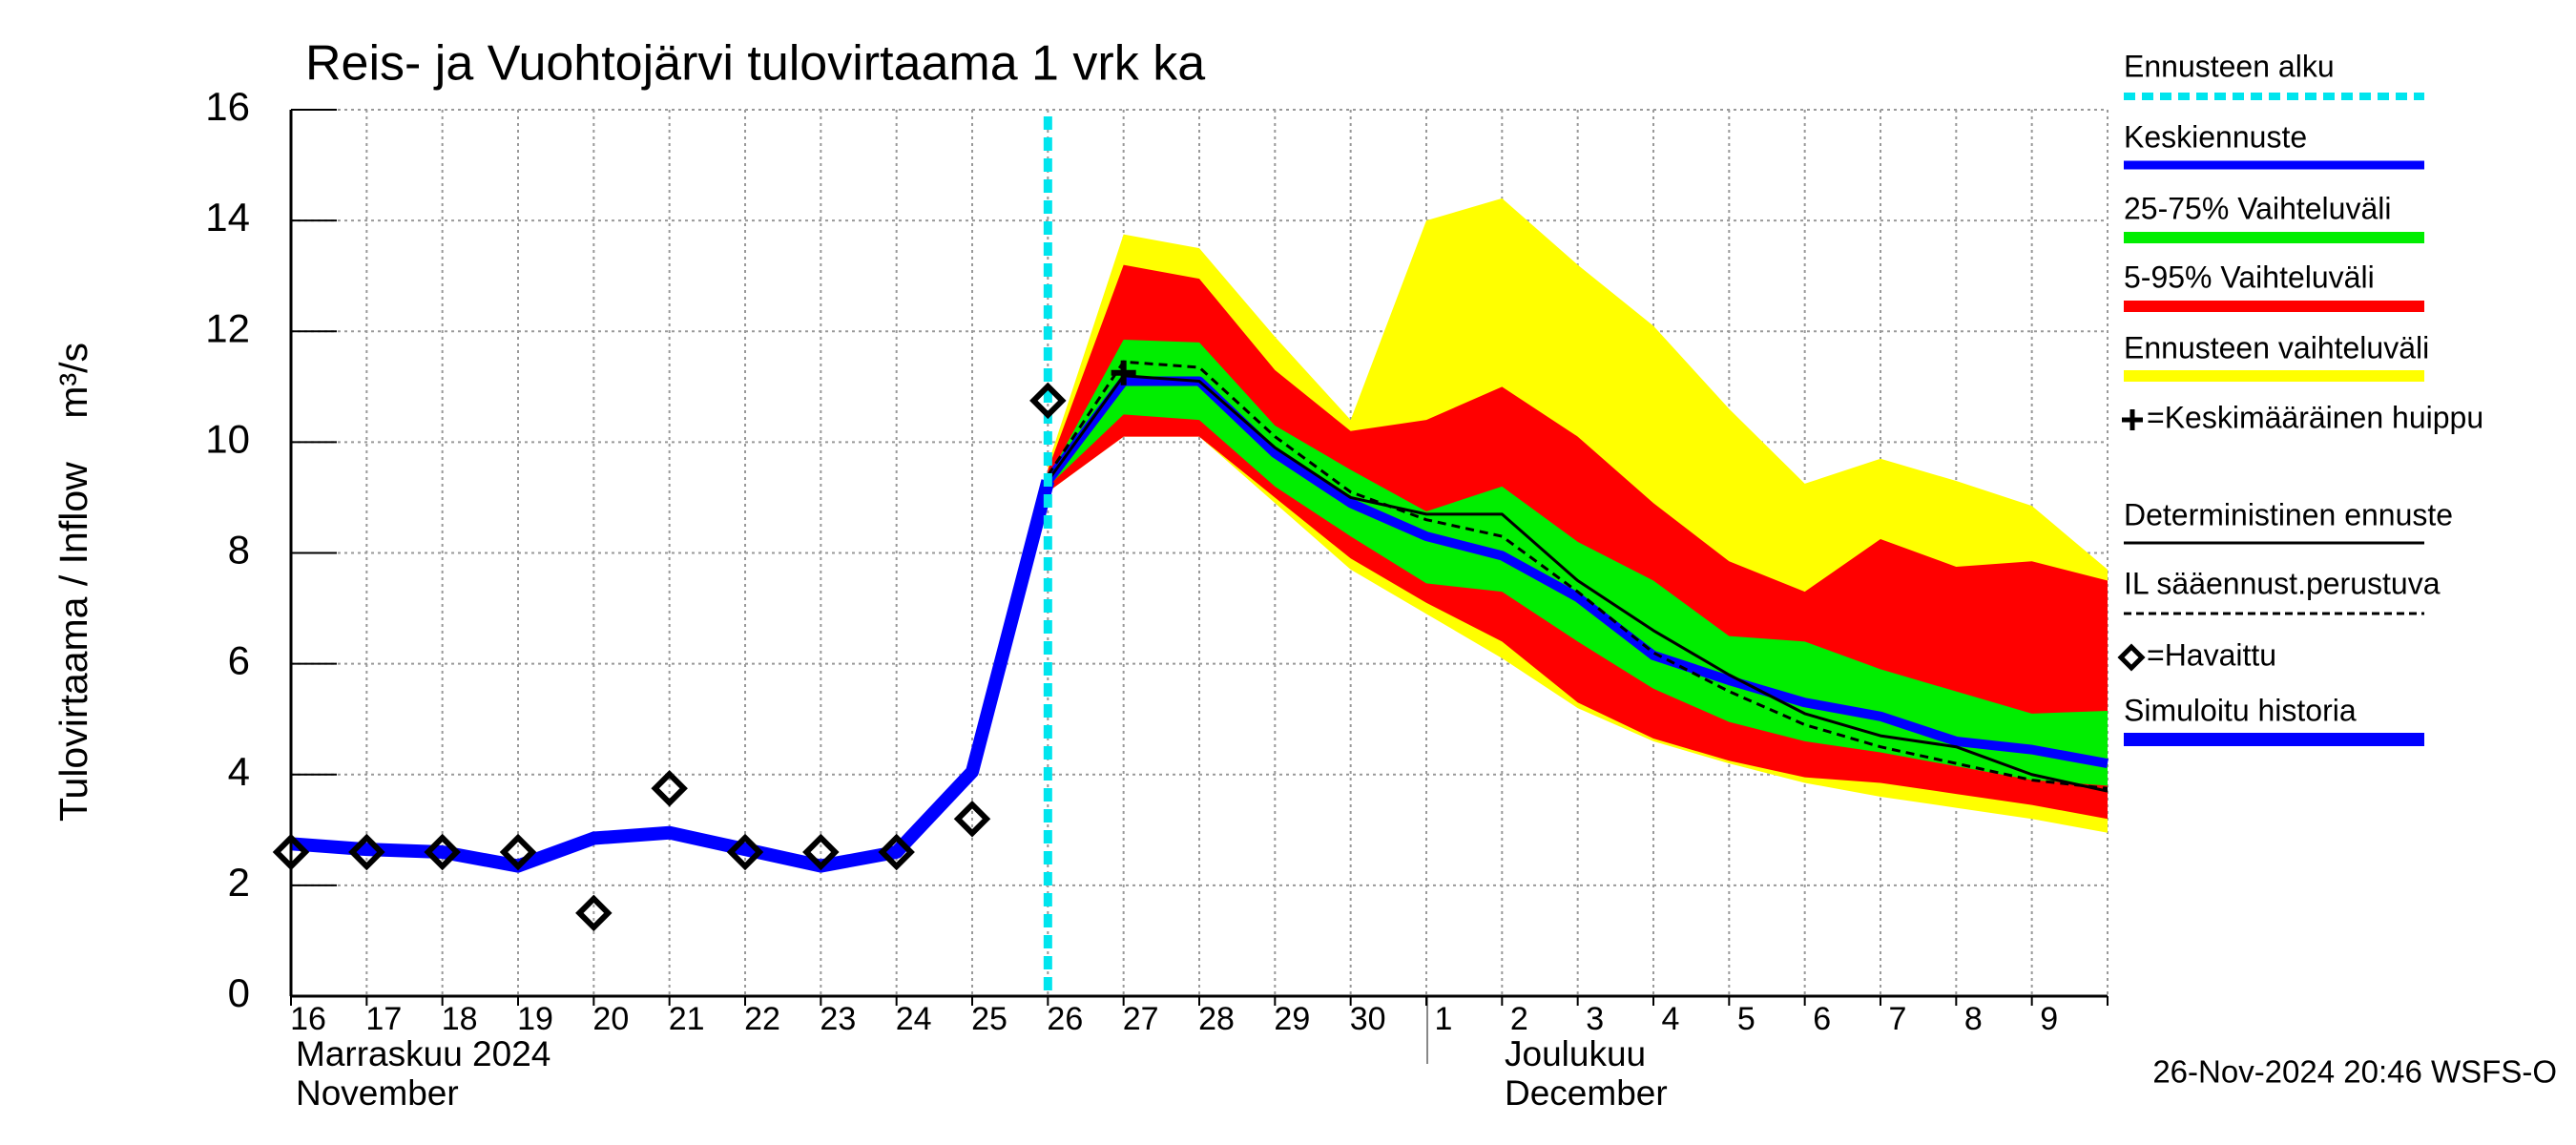  I want to click on y-tick-label: 8, so click(239, 550).